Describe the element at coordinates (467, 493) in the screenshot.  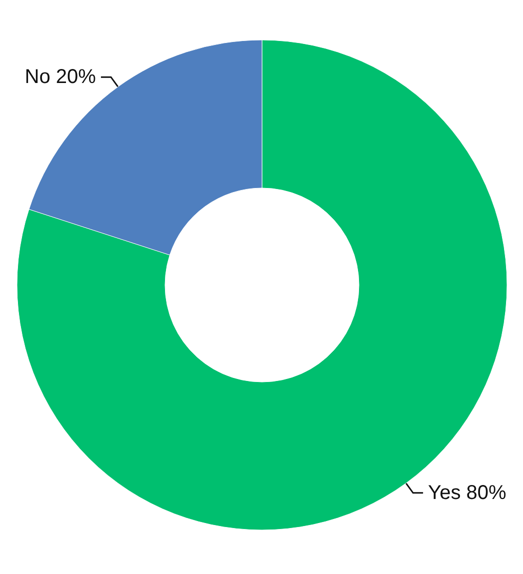
I see `slice-label: Yes 80%` at that location.